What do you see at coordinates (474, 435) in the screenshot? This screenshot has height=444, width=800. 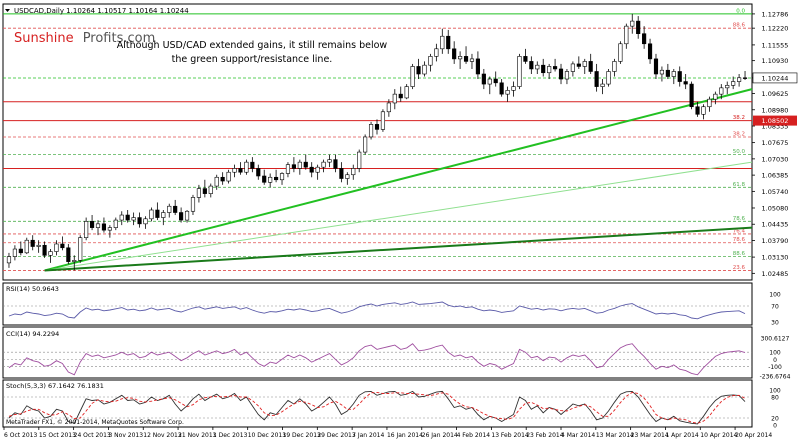 I see `time-tick-label-13: 4 Feb 2014` at bounding box center [474, 435].